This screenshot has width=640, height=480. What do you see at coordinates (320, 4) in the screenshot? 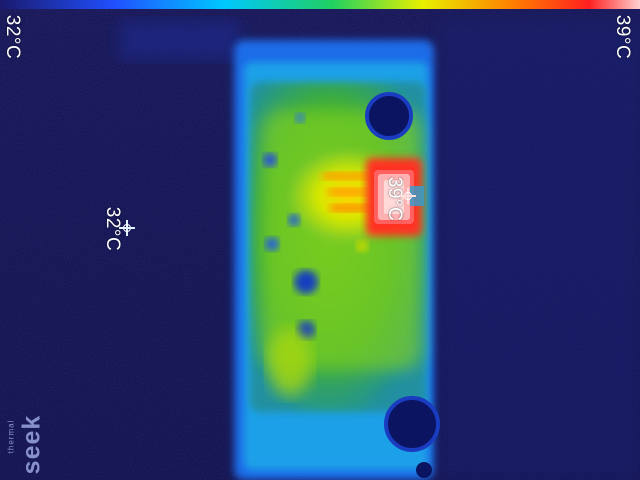
I see `color-scale-bar` at bounding box center [320, 4].